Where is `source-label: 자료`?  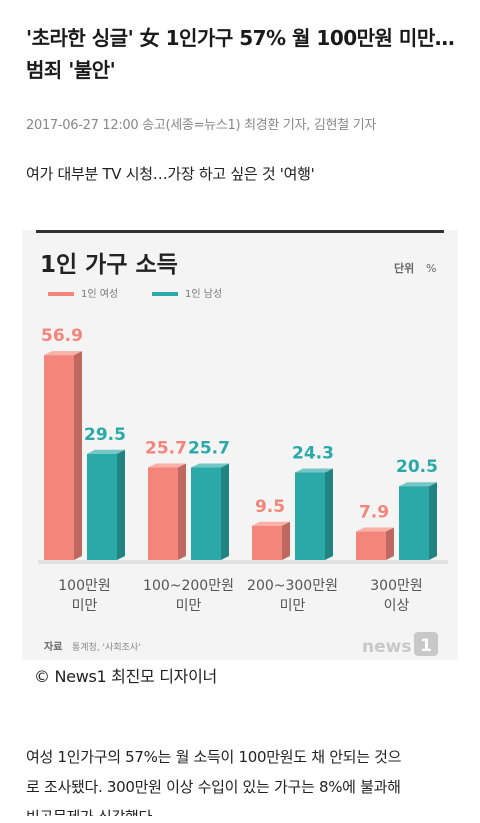 source-label: 자료 is located at coordinates (53, 646).